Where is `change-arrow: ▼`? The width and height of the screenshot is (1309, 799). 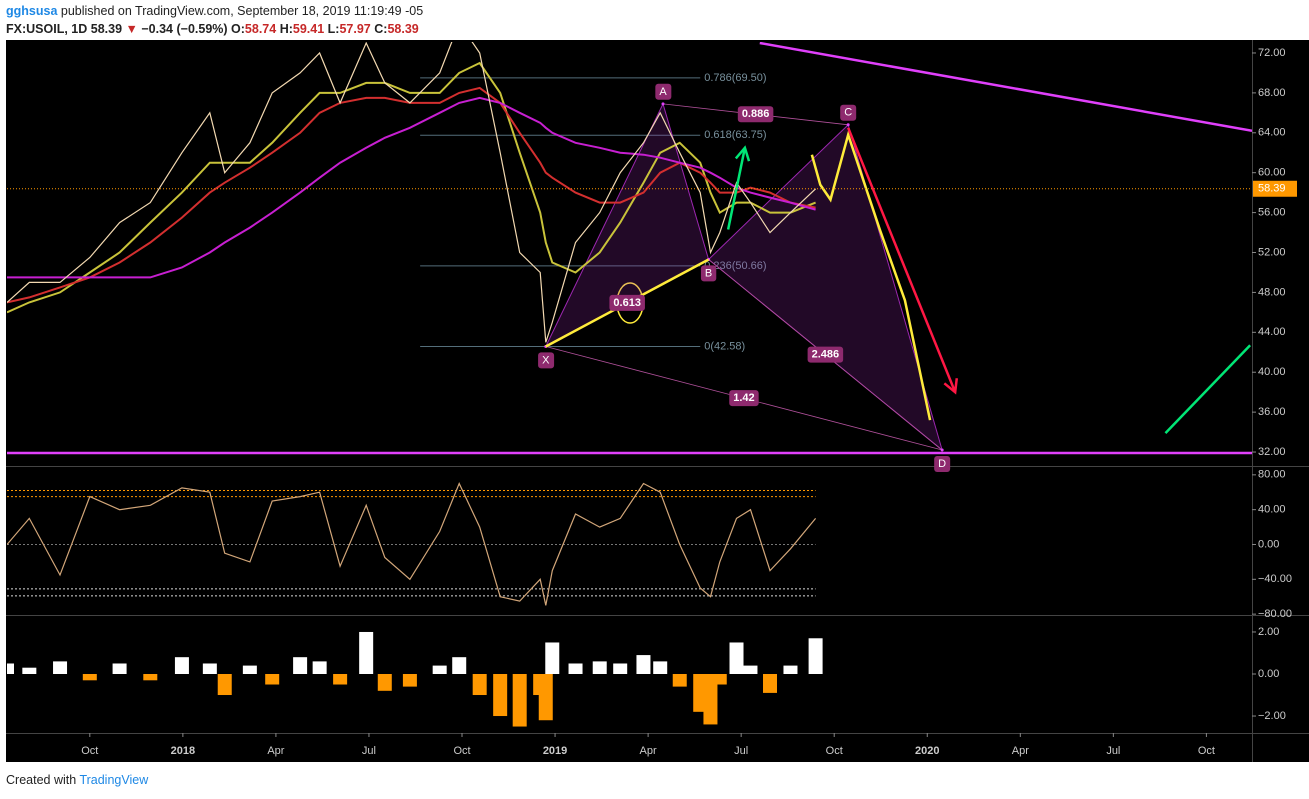 change-arrow: ▼ is located at coordinates (131, 29).